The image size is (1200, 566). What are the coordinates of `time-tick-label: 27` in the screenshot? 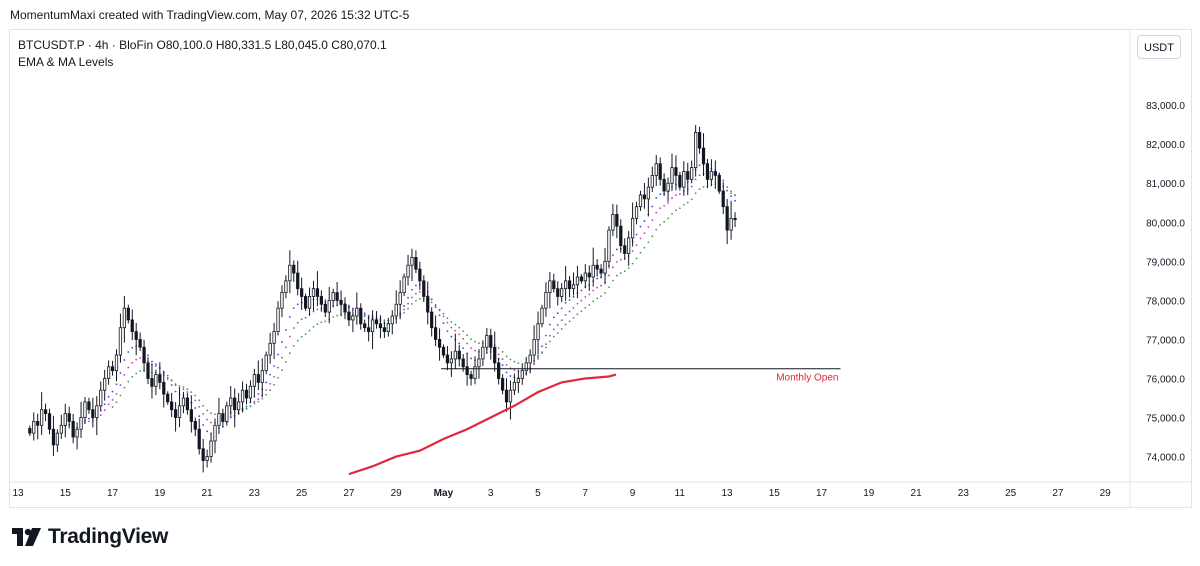 It's located at (349, 493).